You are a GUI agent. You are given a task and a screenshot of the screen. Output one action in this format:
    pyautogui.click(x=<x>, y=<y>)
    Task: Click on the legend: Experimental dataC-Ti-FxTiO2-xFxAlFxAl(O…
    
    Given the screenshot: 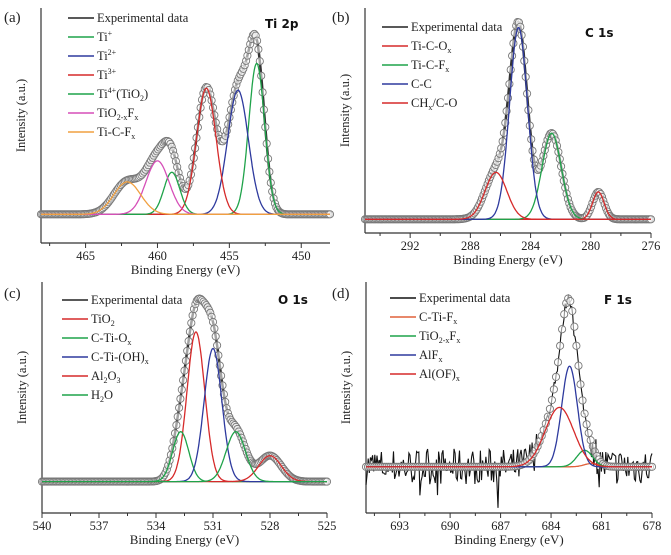 What is the action you would take?
    pyautogui.click(x=450, y=337)
    